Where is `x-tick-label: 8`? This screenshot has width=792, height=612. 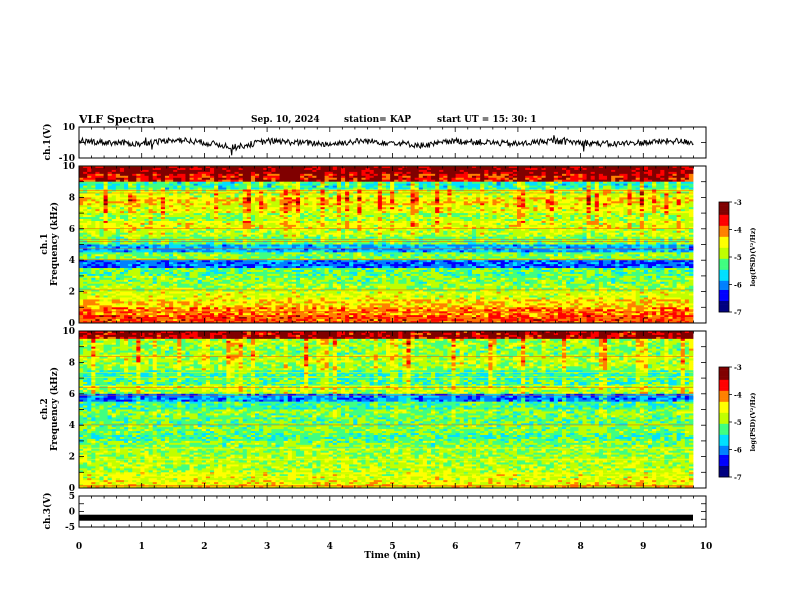 x-tick-label: 8 is located at coordinates (580, 547).